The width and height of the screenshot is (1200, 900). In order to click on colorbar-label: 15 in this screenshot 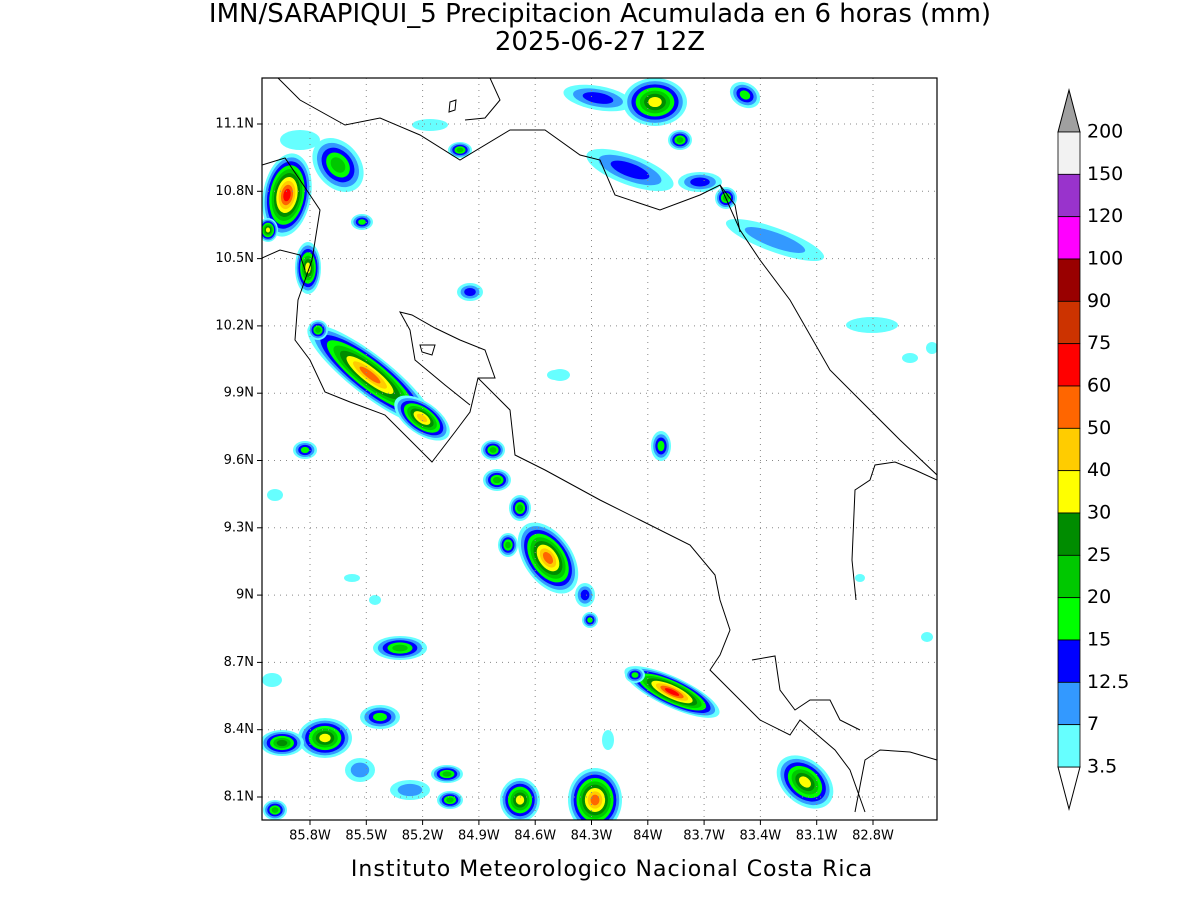, I will do `click(1099, 640)`.